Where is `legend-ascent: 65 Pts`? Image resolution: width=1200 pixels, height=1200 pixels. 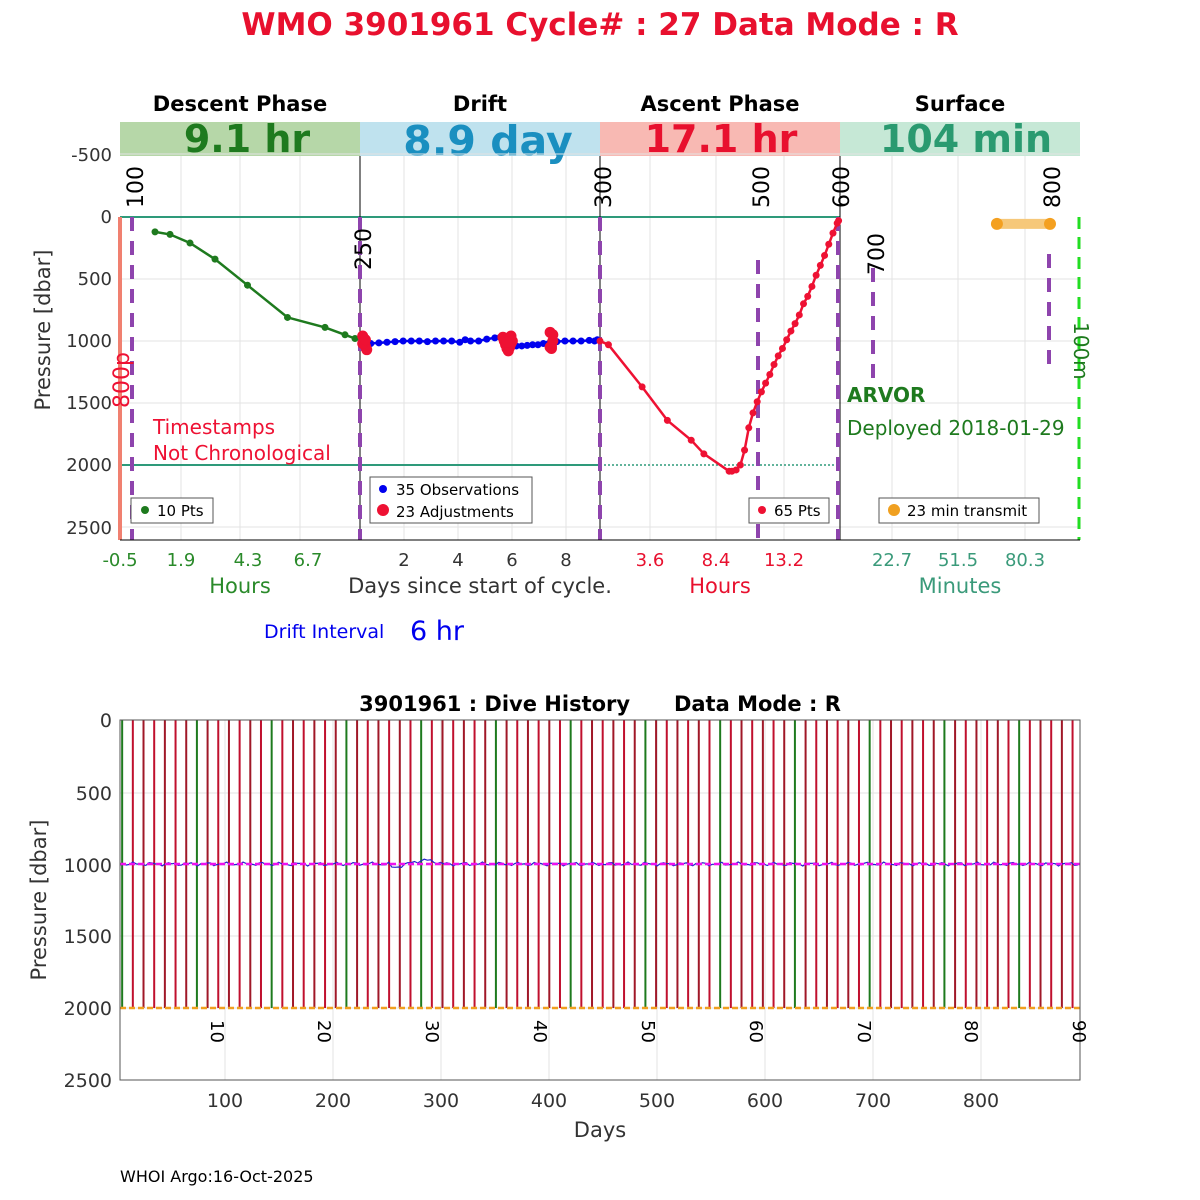 legend-ascent: 65 Pts is located at coordinates (789, 510).